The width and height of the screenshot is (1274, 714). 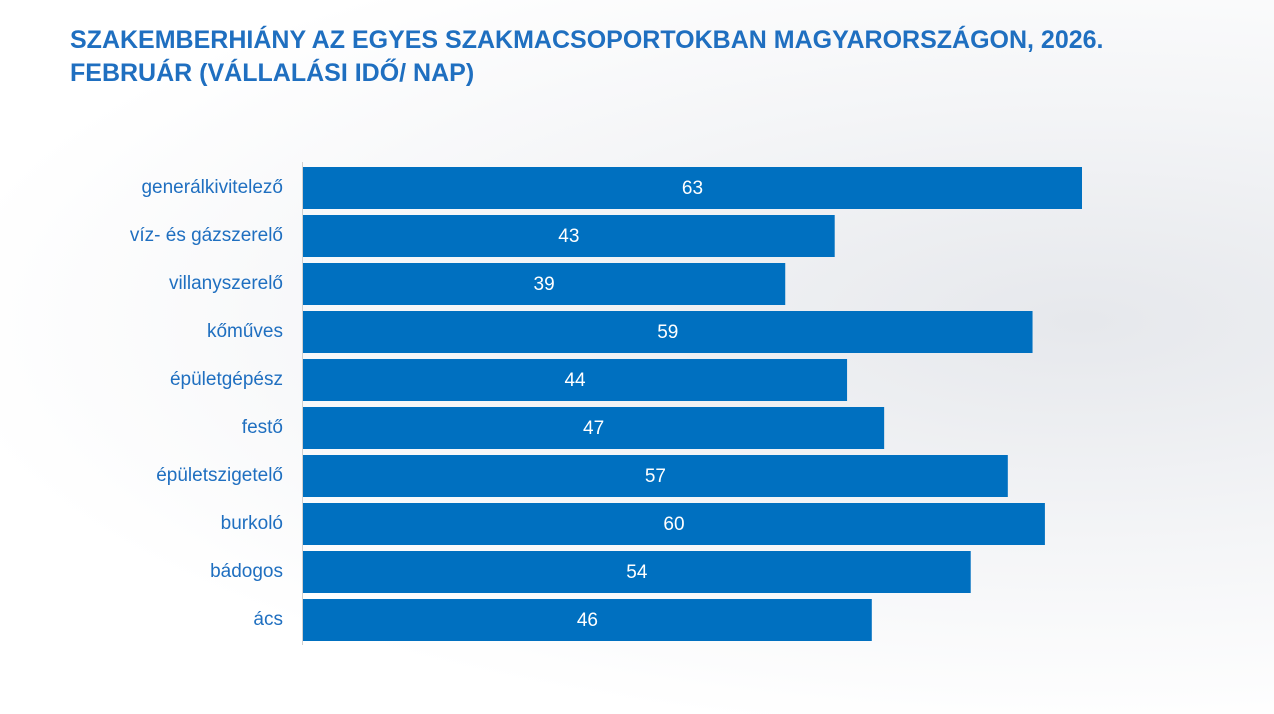 What do you see at coordinates (212, 187) in the screenshot?
I see `category-label: generálkivitelező` at bounding box center [212, 187].